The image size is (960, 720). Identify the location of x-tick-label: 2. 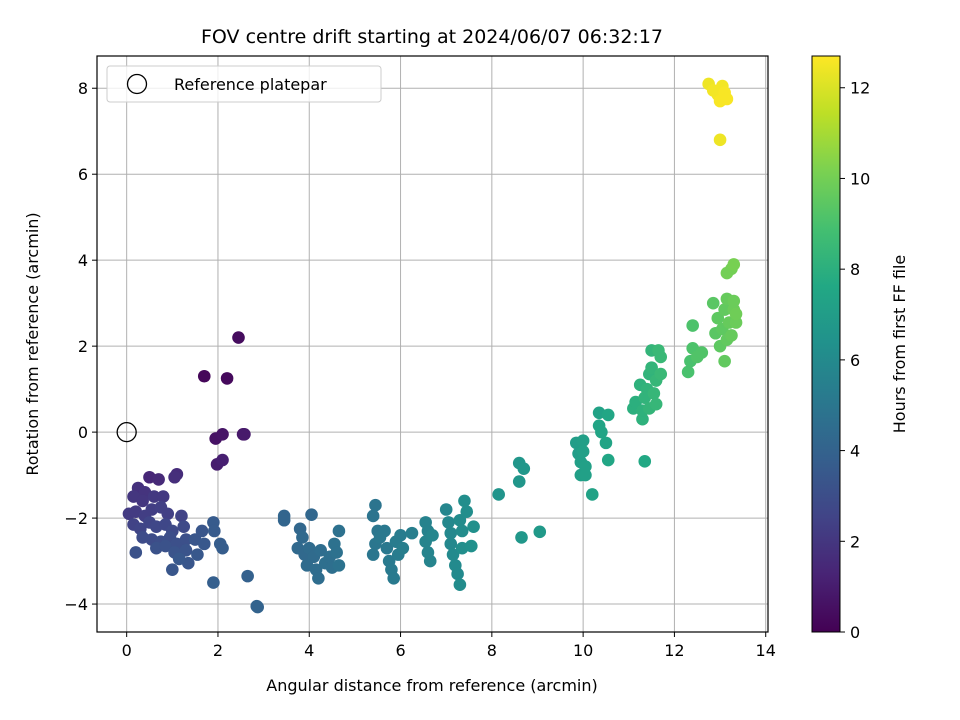
(218, 650).